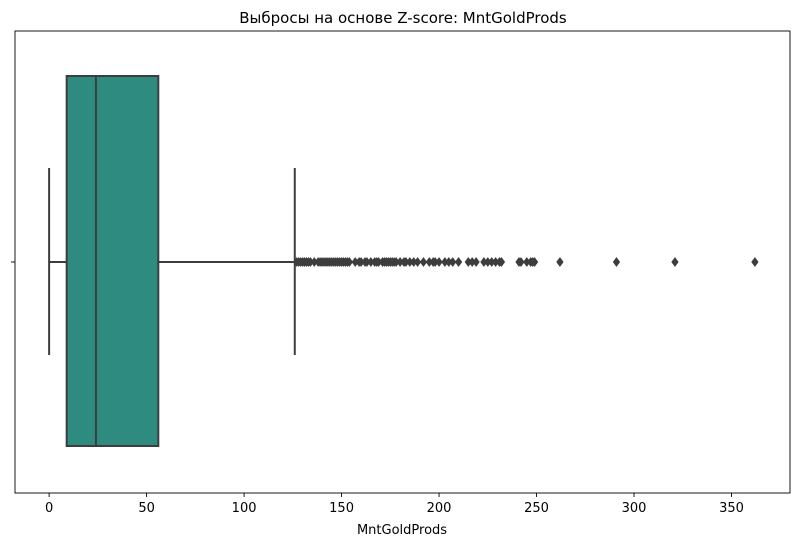  What do you see at coordinates (146, 508) in the screenshot?
I see `x-tick-label: 50` at bounding box center [146, 508].